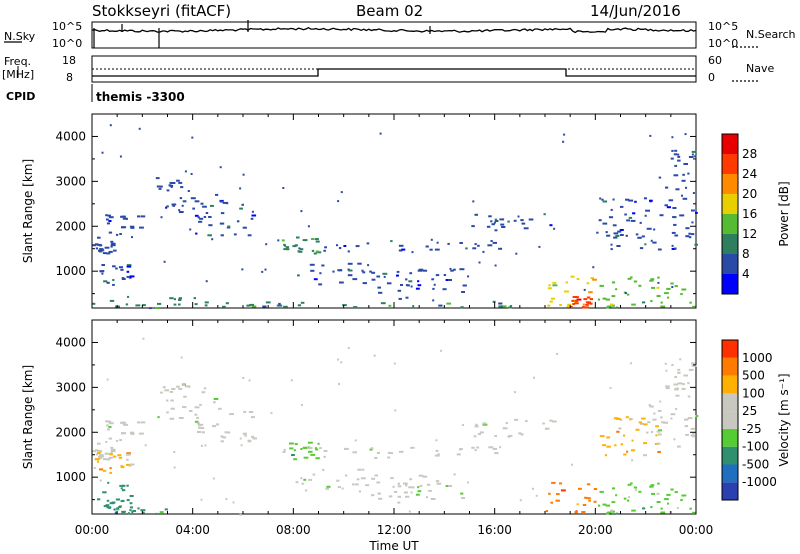 The width and height of the screenshot is (800, 554). I want to click on y-tick-label: 1000, so click(70, 477).